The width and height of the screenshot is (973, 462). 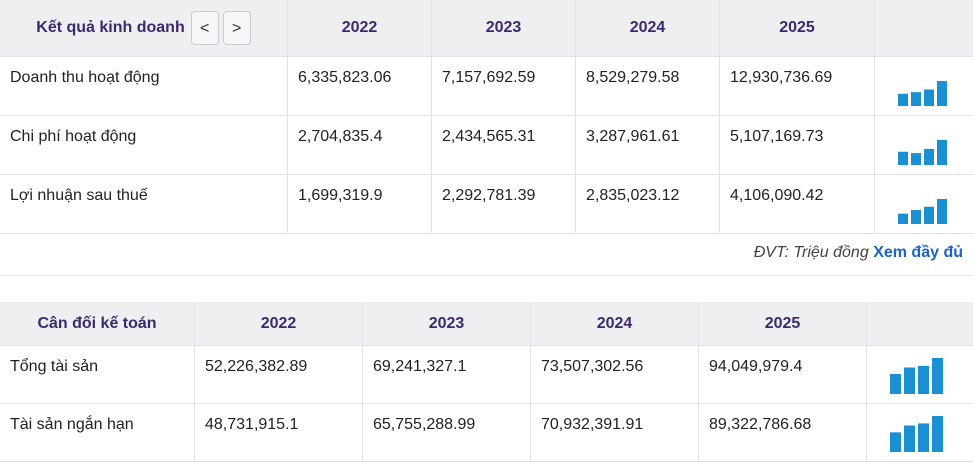 I want to click on value-cell: 52,226,382.89, so click(x=279, y=375).